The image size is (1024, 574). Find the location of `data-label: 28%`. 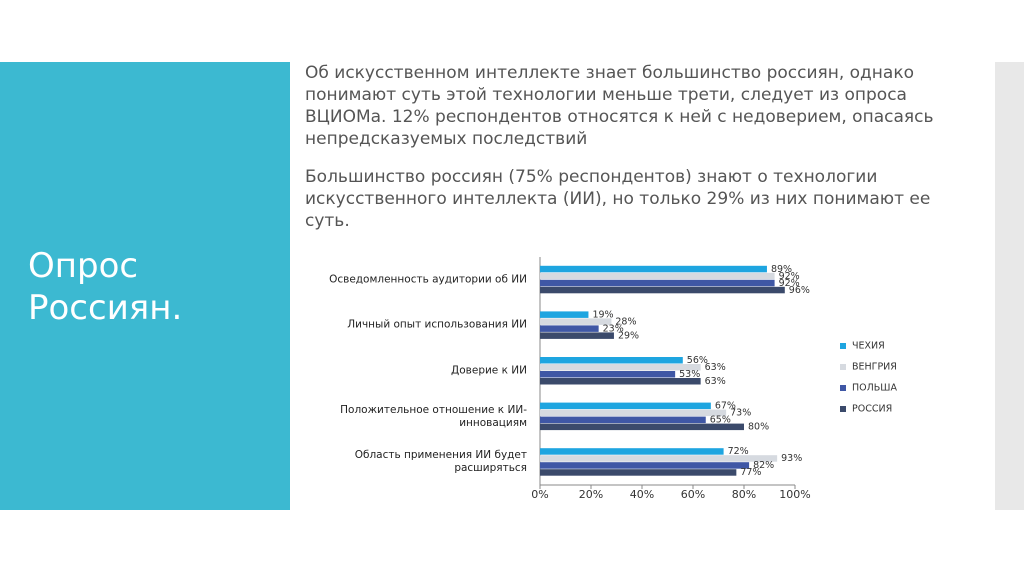

data-label: 28% is located at coordinates (625, 321).